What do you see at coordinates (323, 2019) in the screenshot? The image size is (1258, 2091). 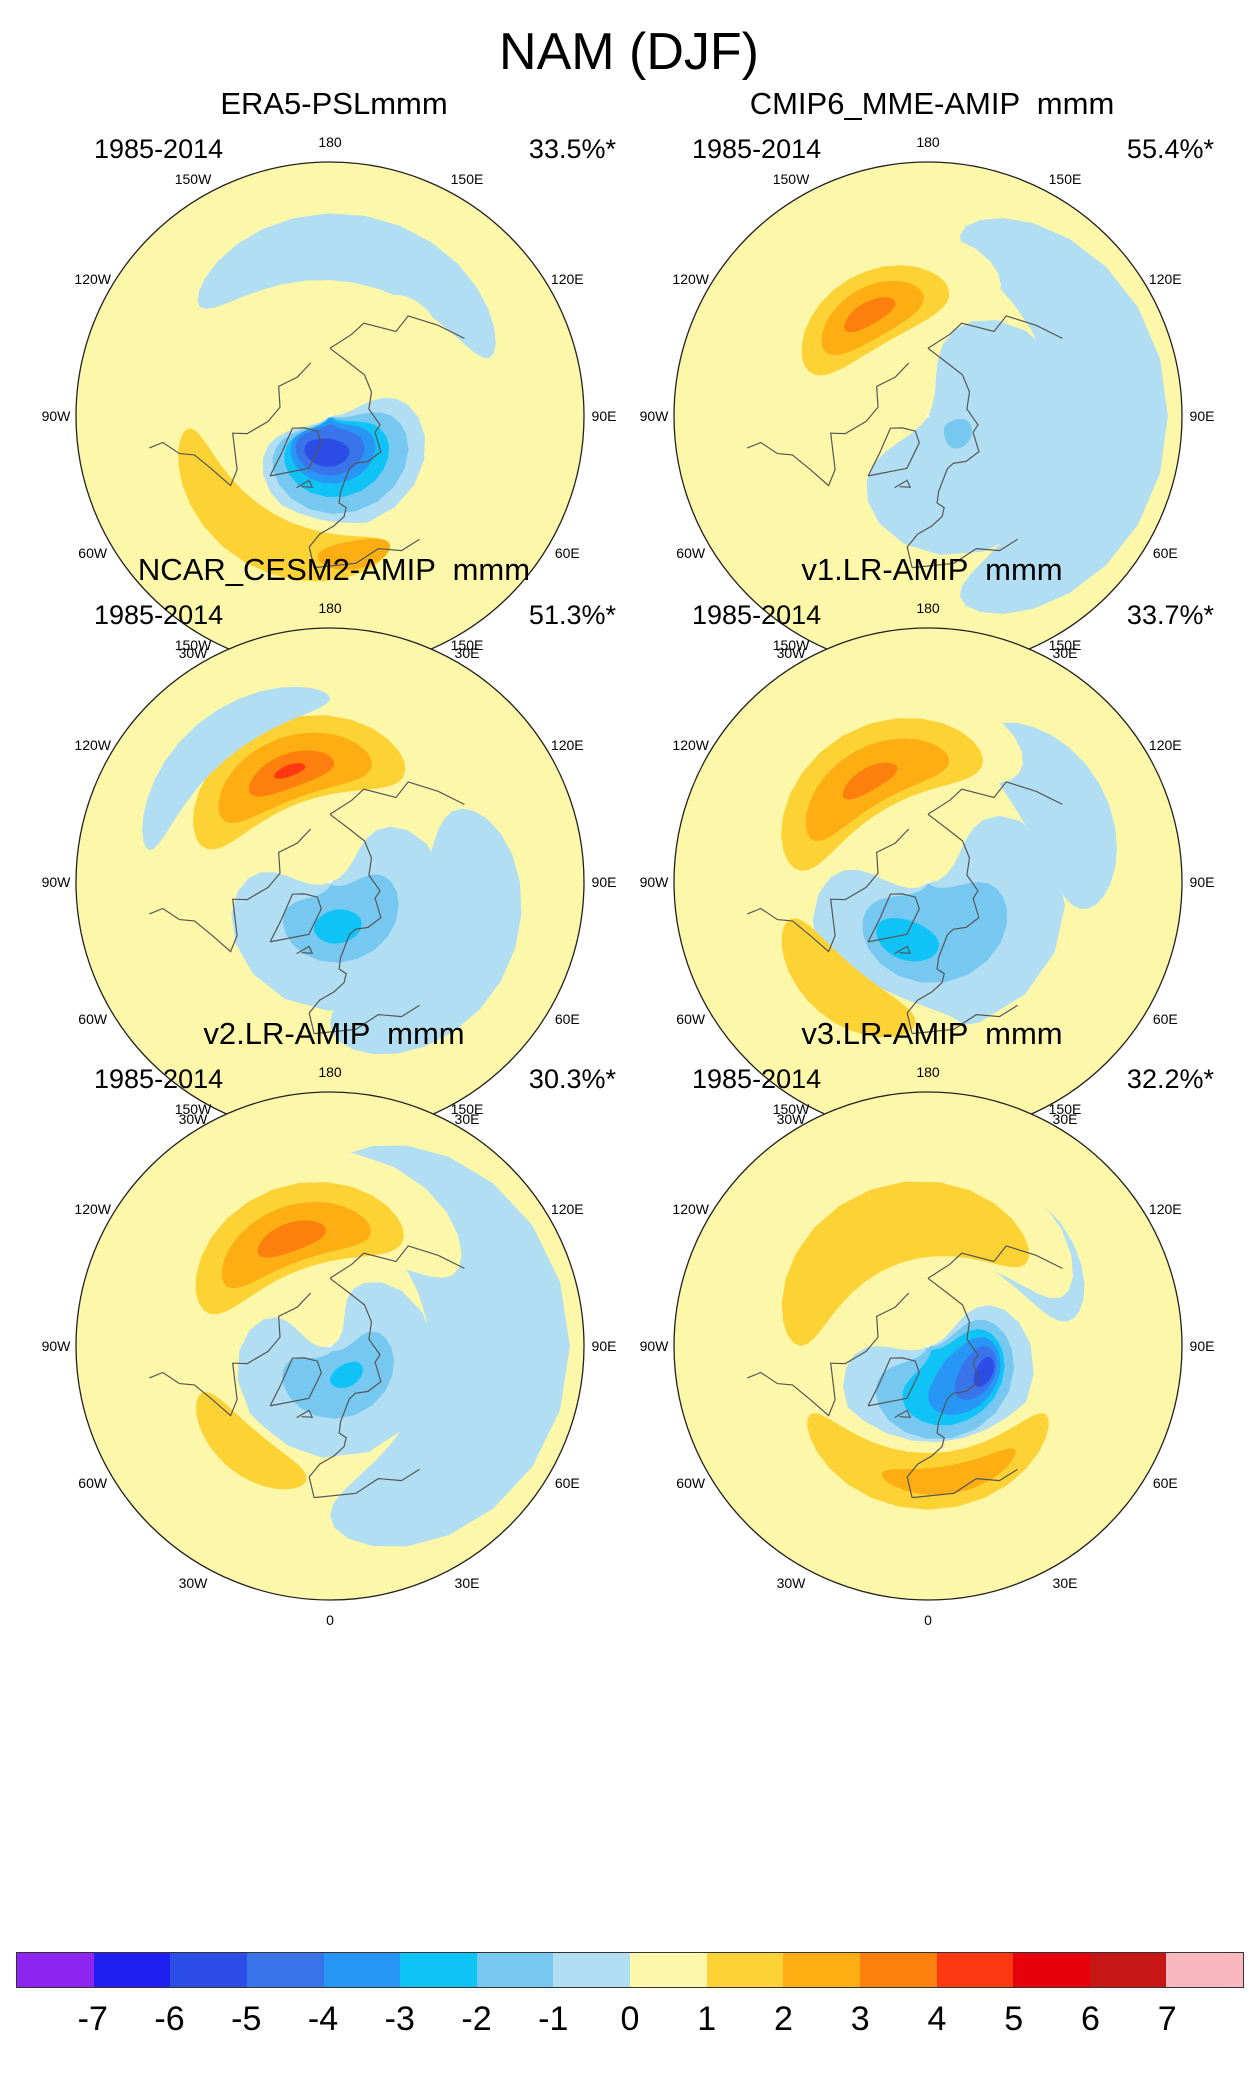 I see `colorbar-label: -4` at bounding box center [323, 2019].